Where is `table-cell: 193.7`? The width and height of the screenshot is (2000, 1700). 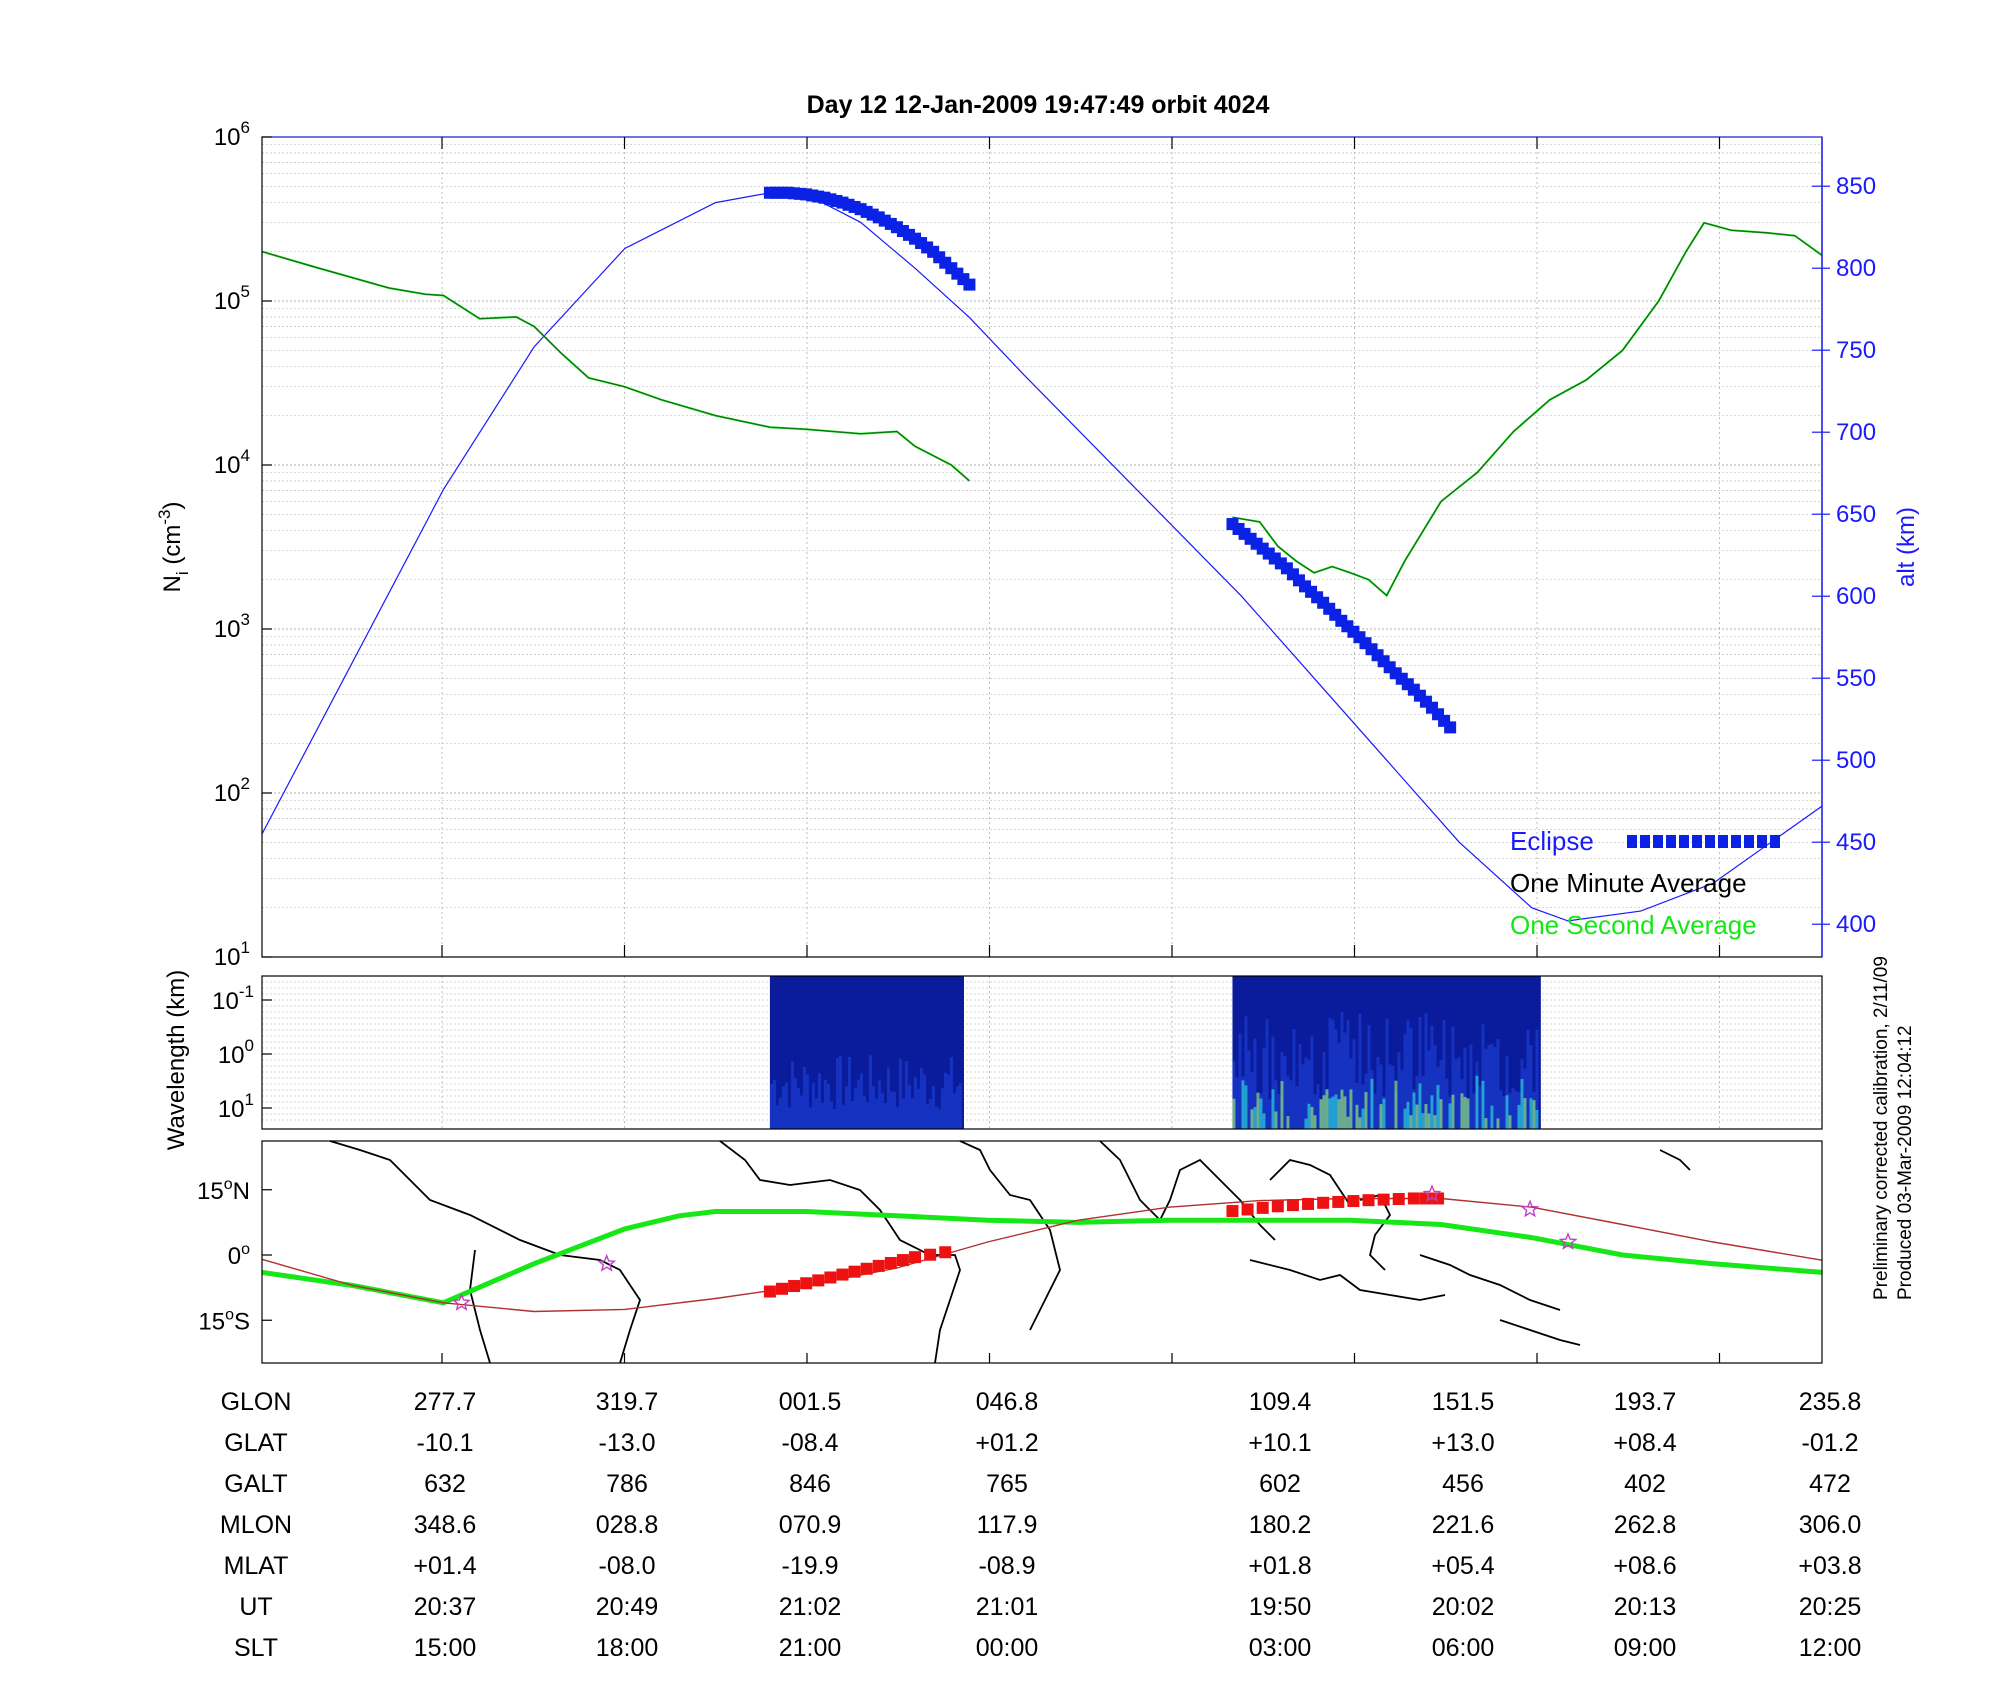
table-cell: 193.7 is located at coordinates (1645, 1402).